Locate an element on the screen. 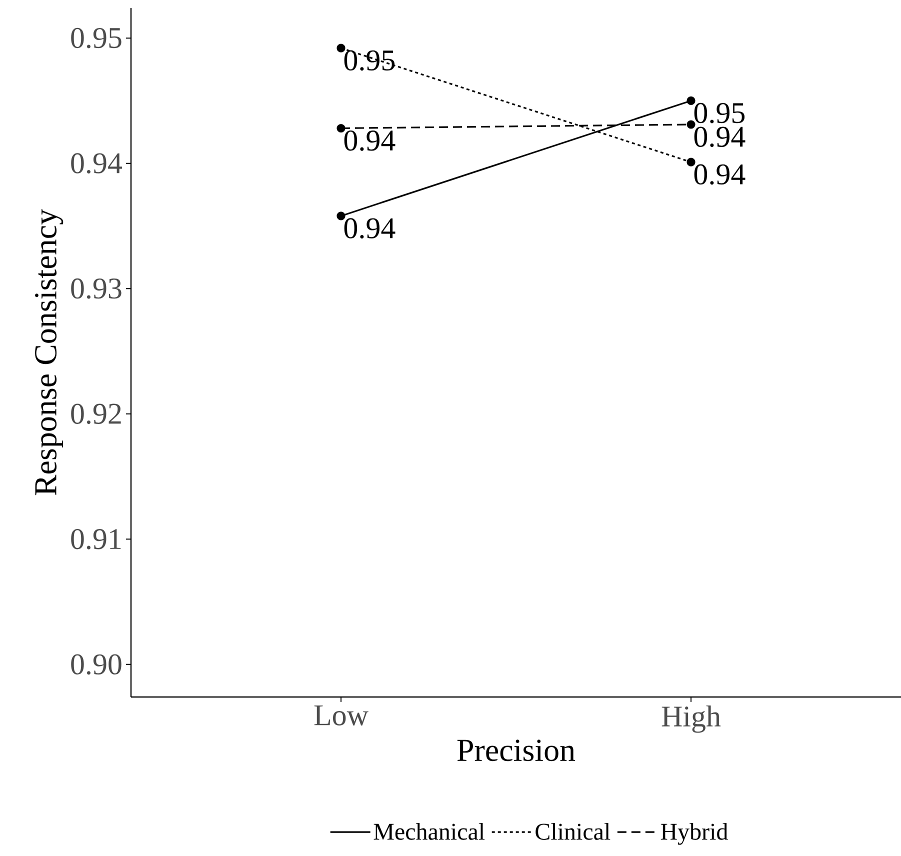  legend-label: Hybrid is located at coordinates (694, 833).